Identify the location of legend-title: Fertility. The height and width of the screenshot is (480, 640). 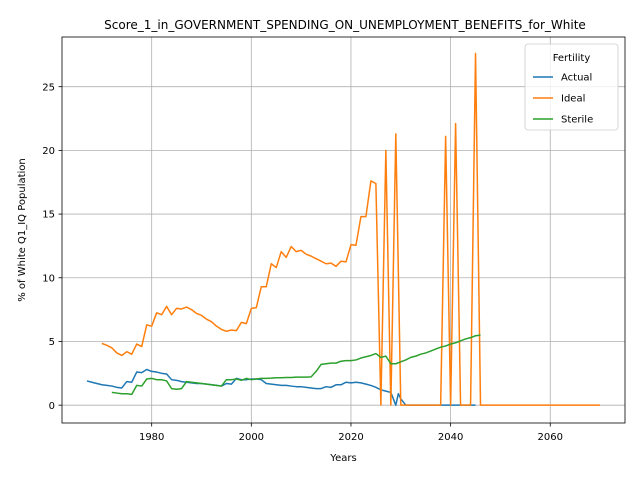
(572, 58).